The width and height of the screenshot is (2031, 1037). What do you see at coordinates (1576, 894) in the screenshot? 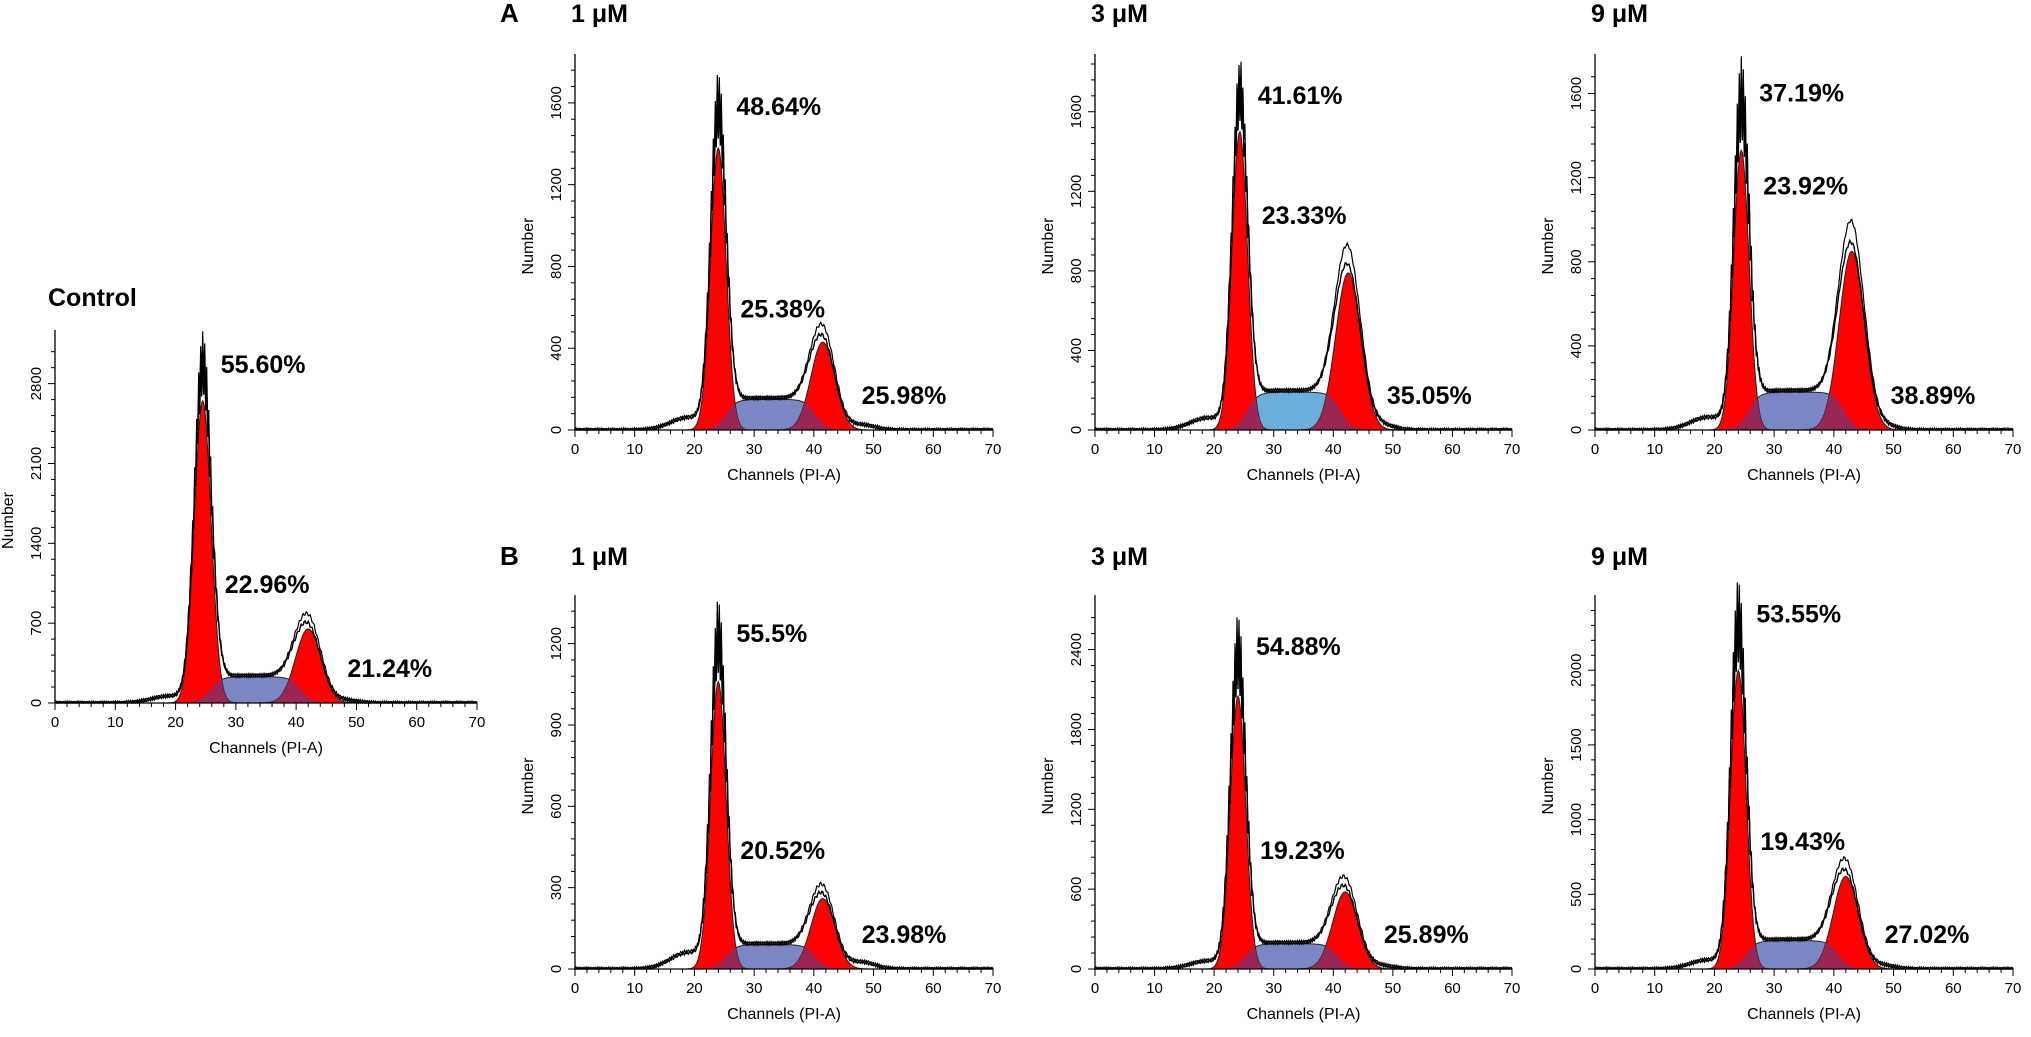
I see `y-tick-label: 500` at bounding box center [1576, 894].